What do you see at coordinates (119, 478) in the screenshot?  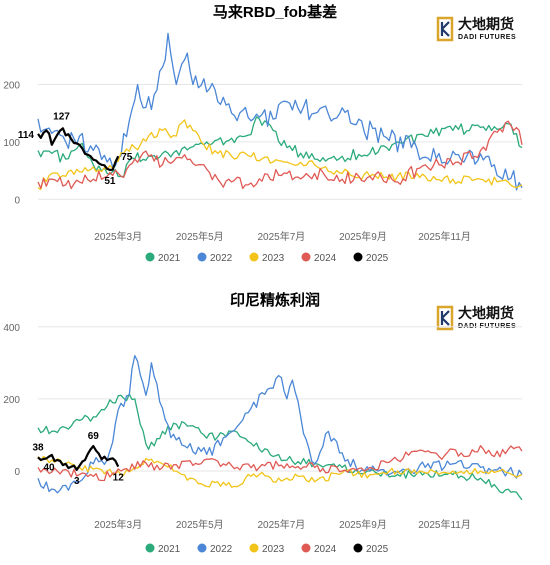 I see `data-label: 12` at bounding box center [119, 478].